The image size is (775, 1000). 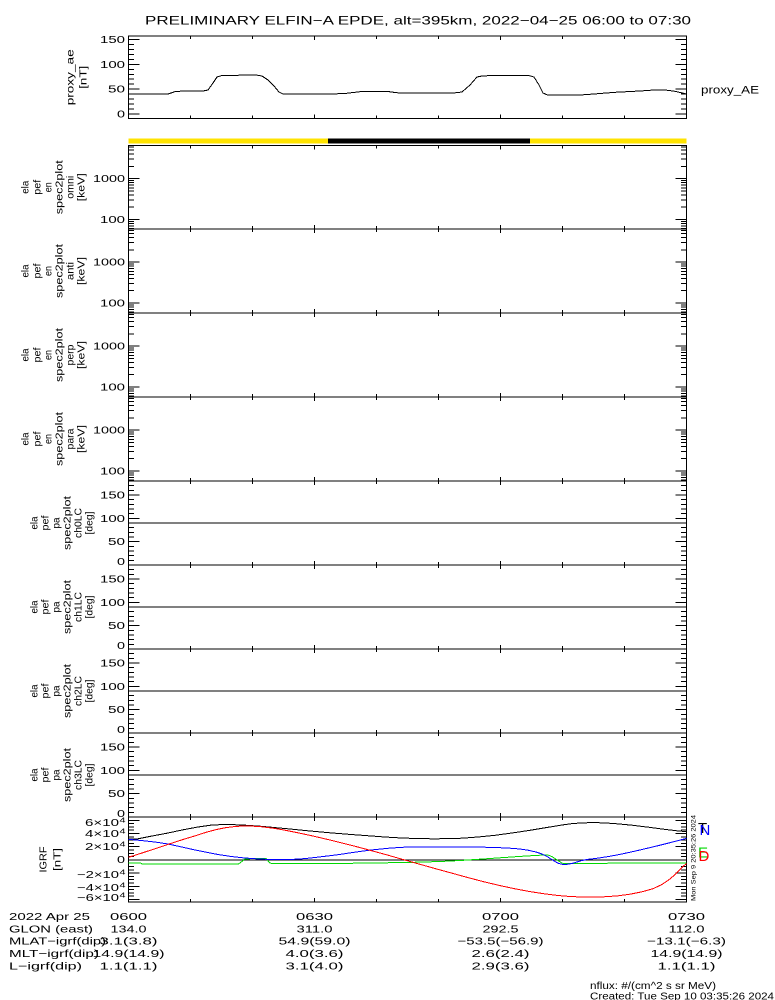 I want to click on svg-text: −4×10, so click(x=98, y=888).